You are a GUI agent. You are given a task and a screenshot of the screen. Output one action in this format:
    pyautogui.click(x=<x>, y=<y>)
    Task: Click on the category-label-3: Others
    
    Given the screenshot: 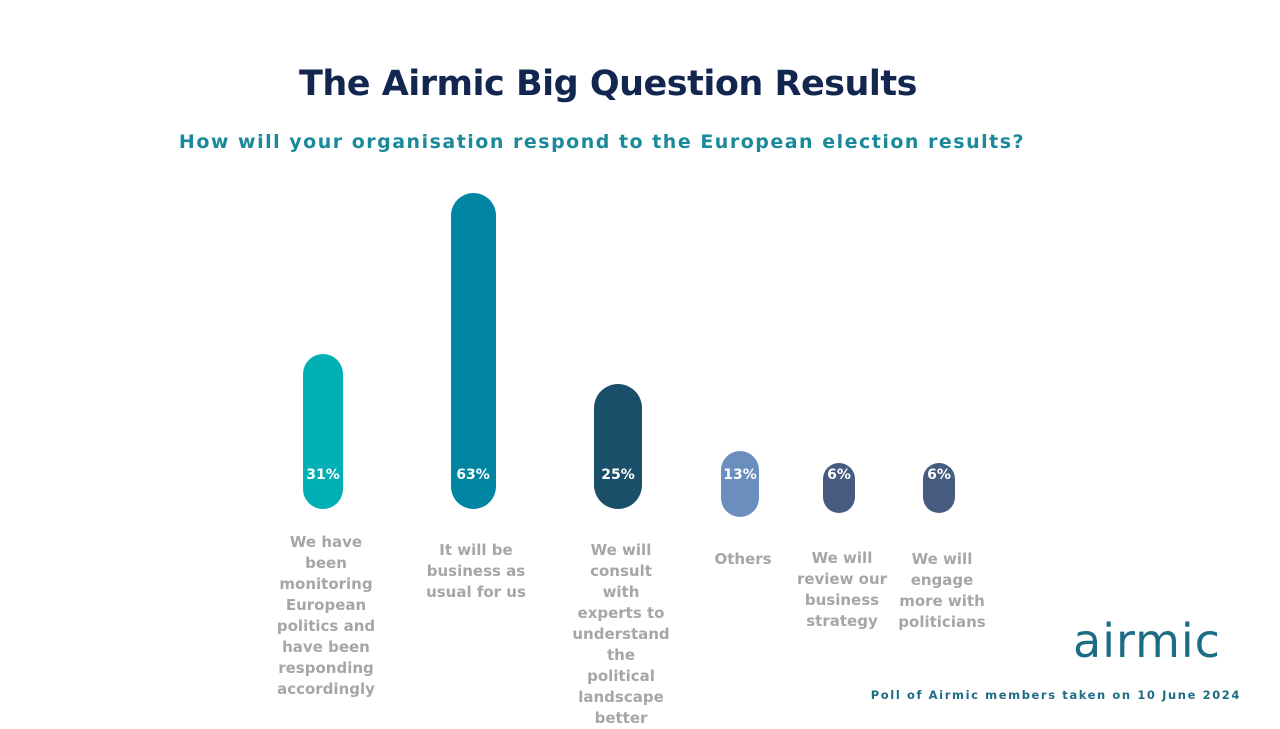 What is the action you would take?
    pyautogui.click(x=743, y=559)
    